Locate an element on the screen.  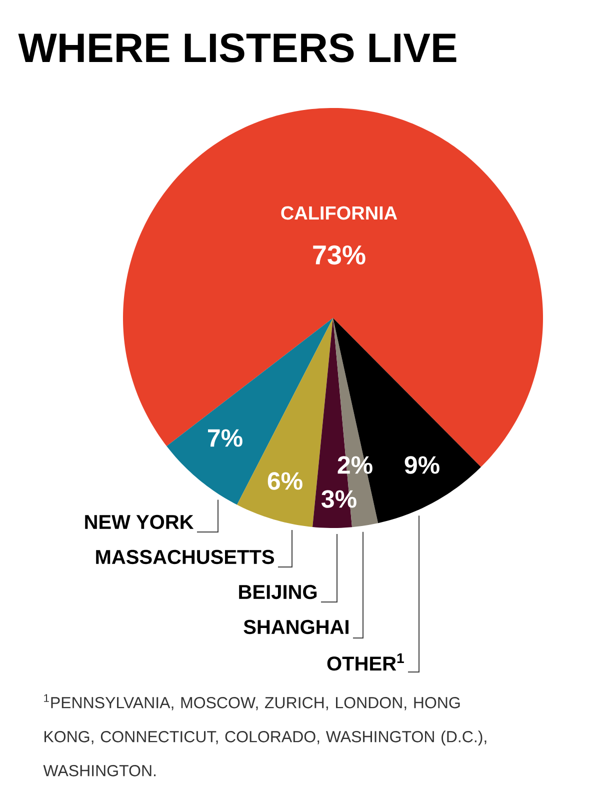
data-label: 6% is located at coordinates (285, 481).